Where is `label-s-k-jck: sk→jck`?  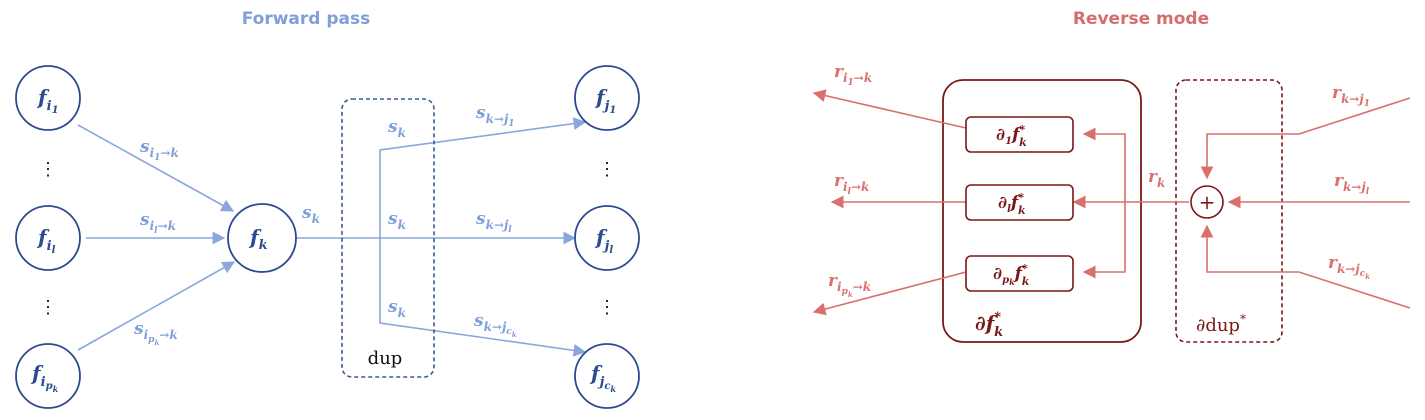
label-s-k-jck: sk→jck is located at coordinates (495, 325).